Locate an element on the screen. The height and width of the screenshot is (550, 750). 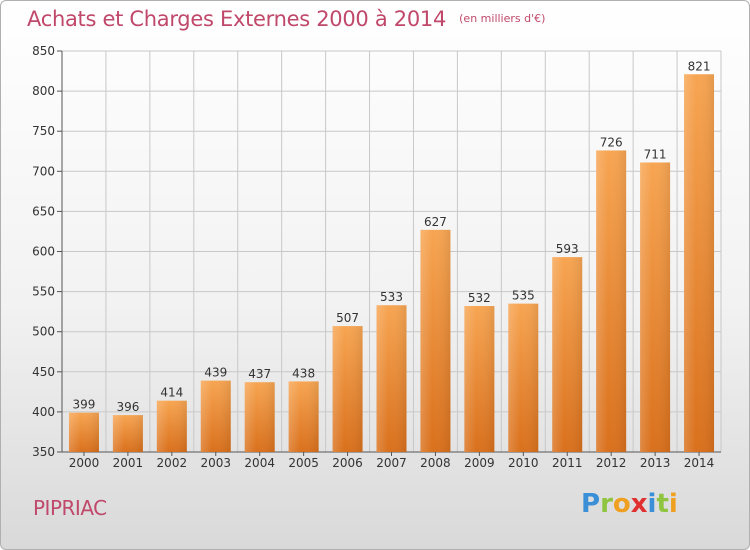
data-label: 414 is located at coordinates (171, 393).